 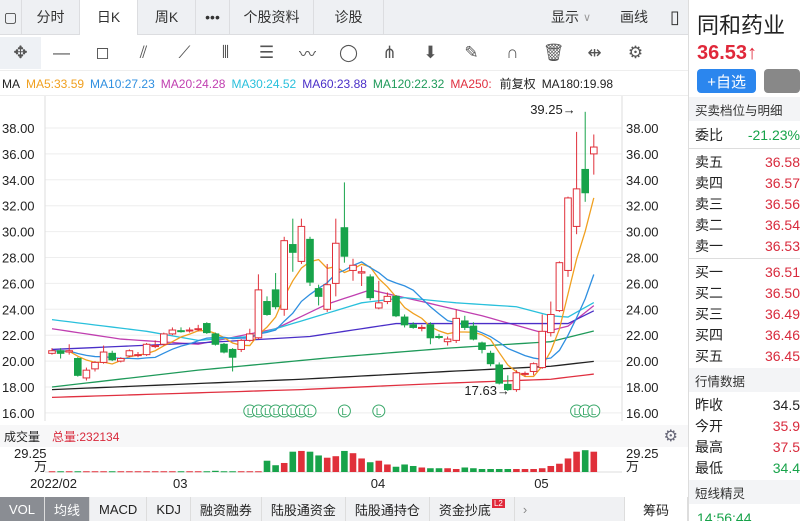 I want to click on trash-icon: 🗑, so click(x=553, y=52).